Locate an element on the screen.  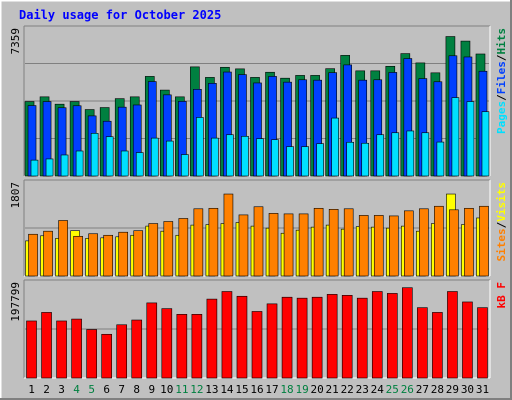
chart-title: Daily usage for October 2025 is located at coordinates (120, 15).